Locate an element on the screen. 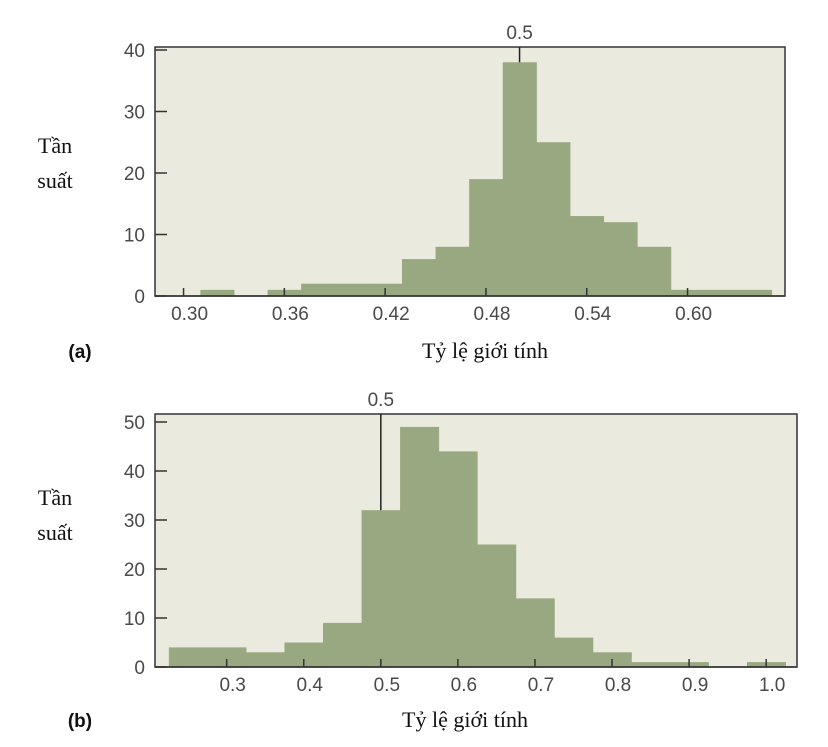  x-tick-label-b-3: 0.6 is located at coordinates (464, 685).